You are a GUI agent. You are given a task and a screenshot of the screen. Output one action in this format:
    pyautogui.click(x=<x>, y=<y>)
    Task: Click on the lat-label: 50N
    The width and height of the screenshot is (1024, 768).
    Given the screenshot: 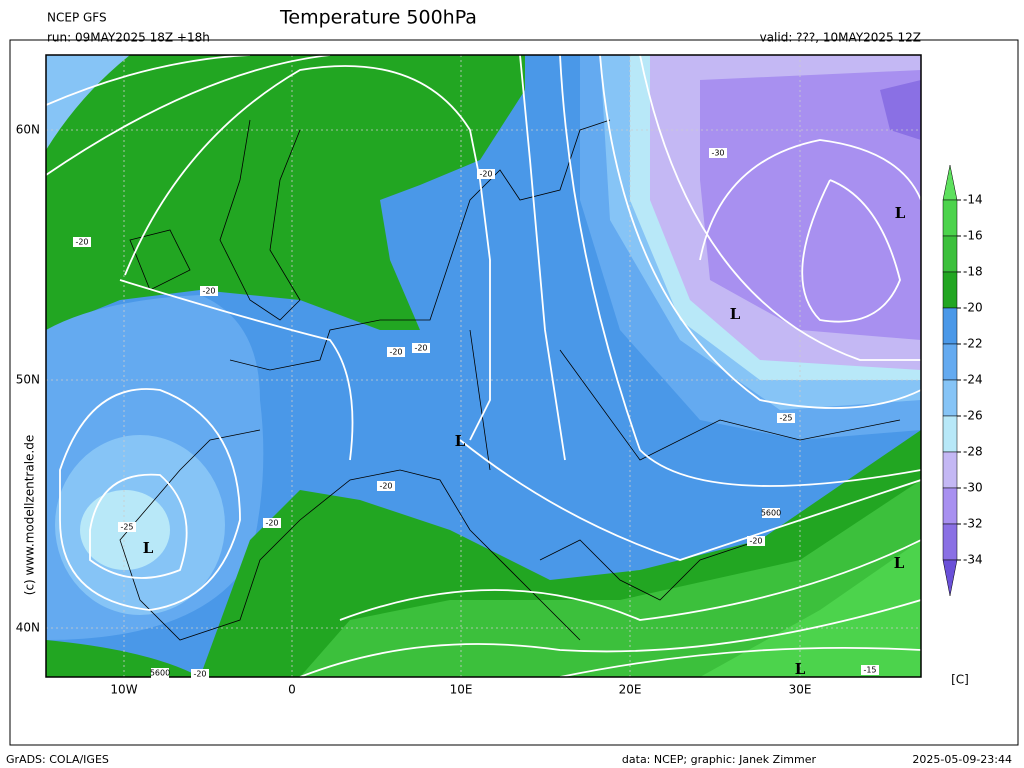 What is the action you would take?
    pyautogui.click(x=28, y=380)
    